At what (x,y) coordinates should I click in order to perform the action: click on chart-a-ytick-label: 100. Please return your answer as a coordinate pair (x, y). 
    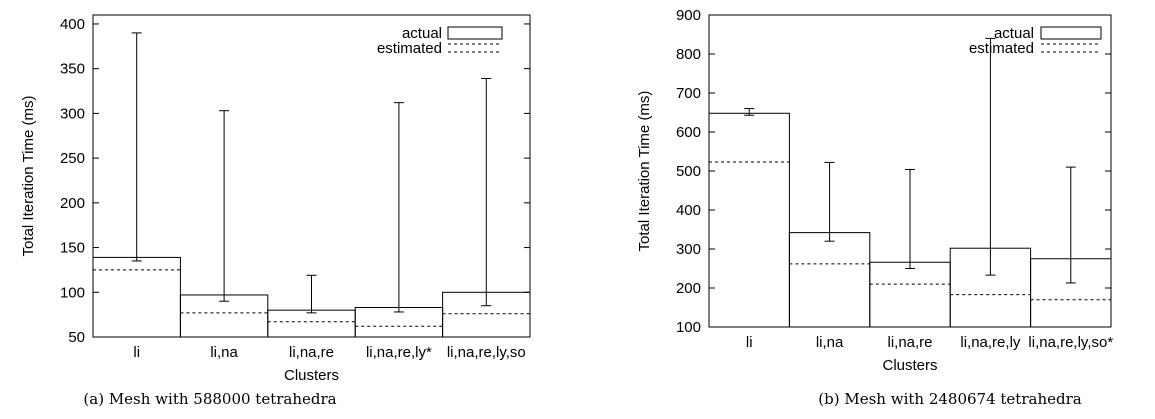
    Looking at the image, I should click on (72, 292).